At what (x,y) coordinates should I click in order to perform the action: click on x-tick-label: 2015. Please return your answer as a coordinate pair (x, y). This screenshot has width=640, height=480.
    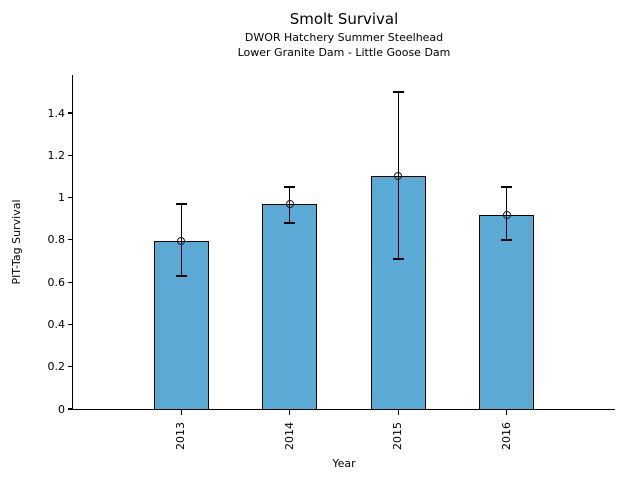
    Looking at the image, I should click on (398, 436).